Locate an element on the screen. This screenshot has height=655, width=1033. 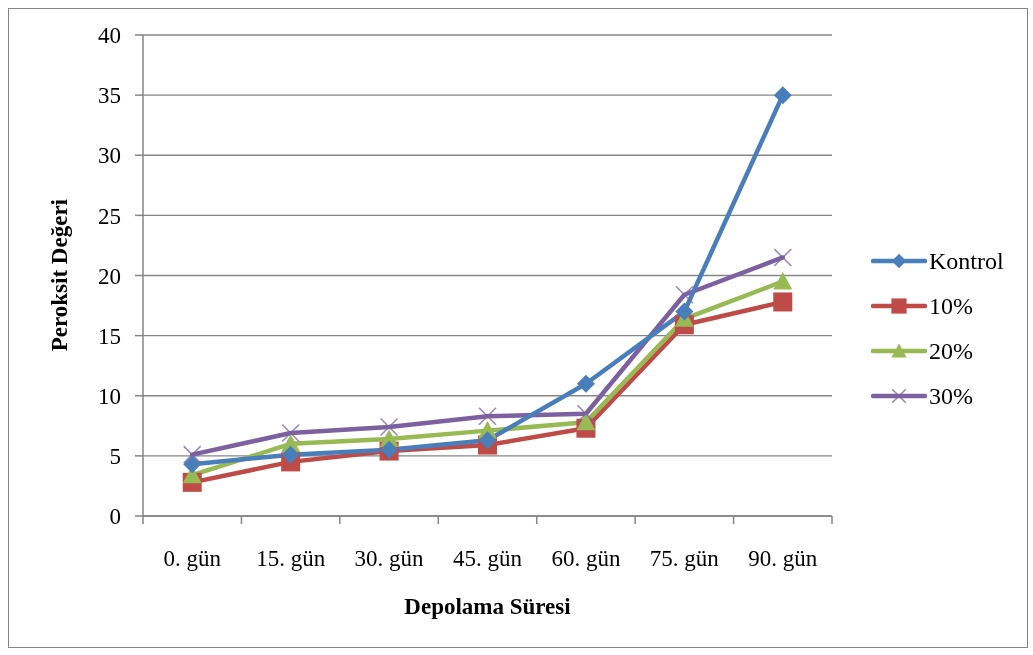
y-tick-label: 20 is located at coordinates (109, 276).